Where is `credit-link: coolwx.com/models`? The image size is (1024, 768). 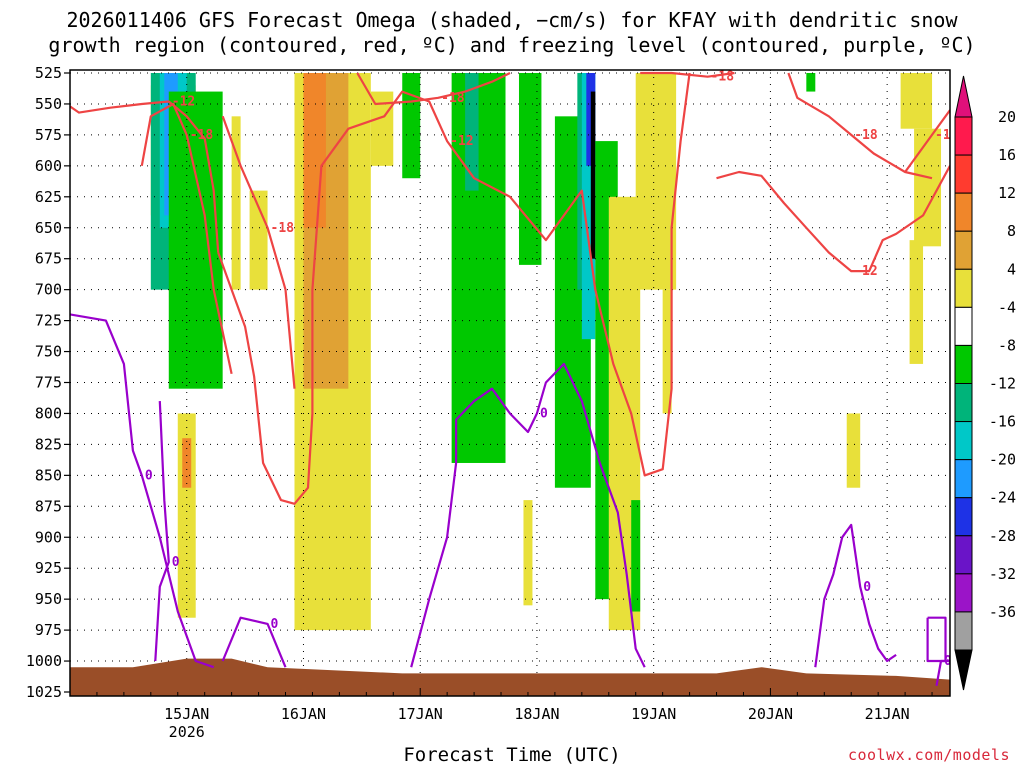
credit-link: coolwx.com/models is located at coordinates (928, 755).